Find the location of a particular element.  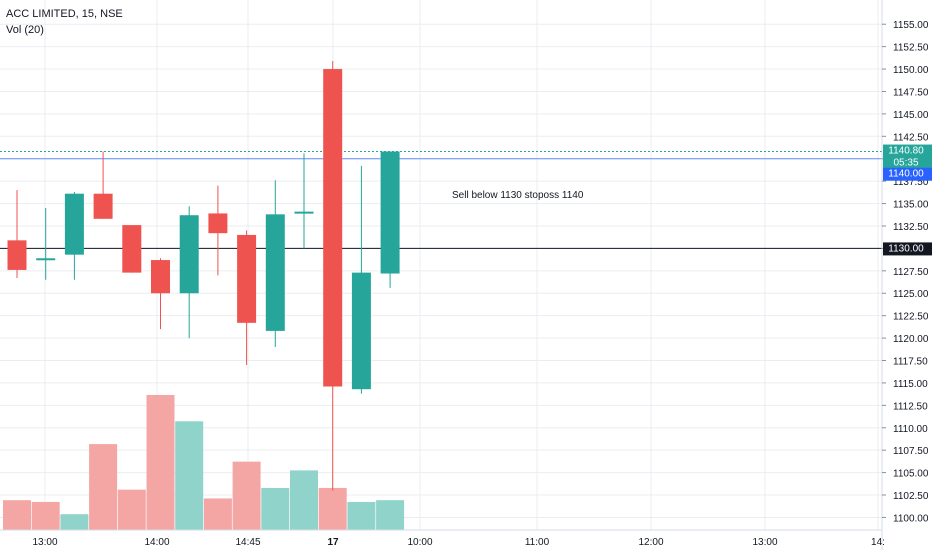

price-tick-label: 1110.00 is located at coordinates (910, 429).